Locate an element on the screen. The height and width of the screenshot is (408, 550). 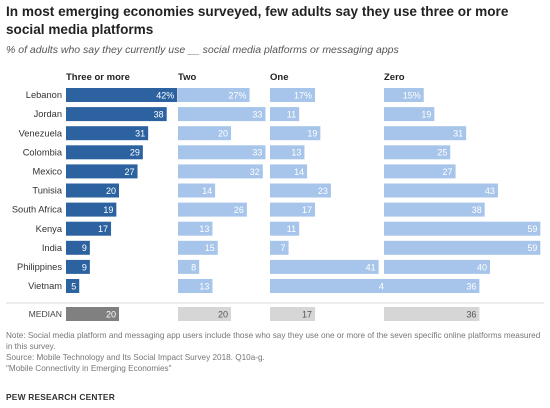
column-header-2: One is located at coordinates (279, 77).